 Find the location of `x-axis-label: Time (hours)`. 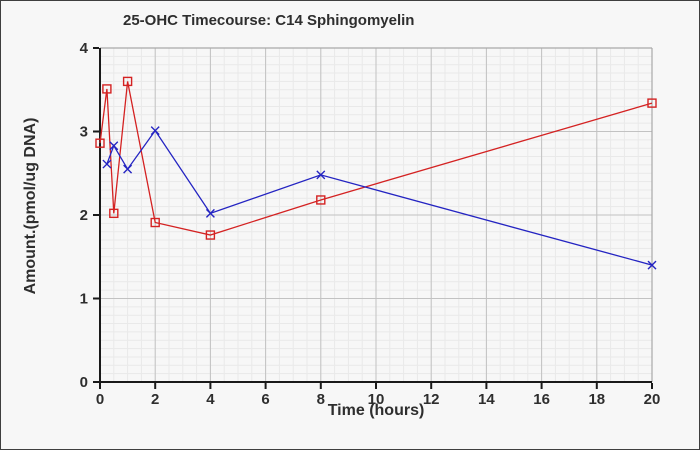

x-axis-label: Time (hours) is located at coordinates (376, 410).